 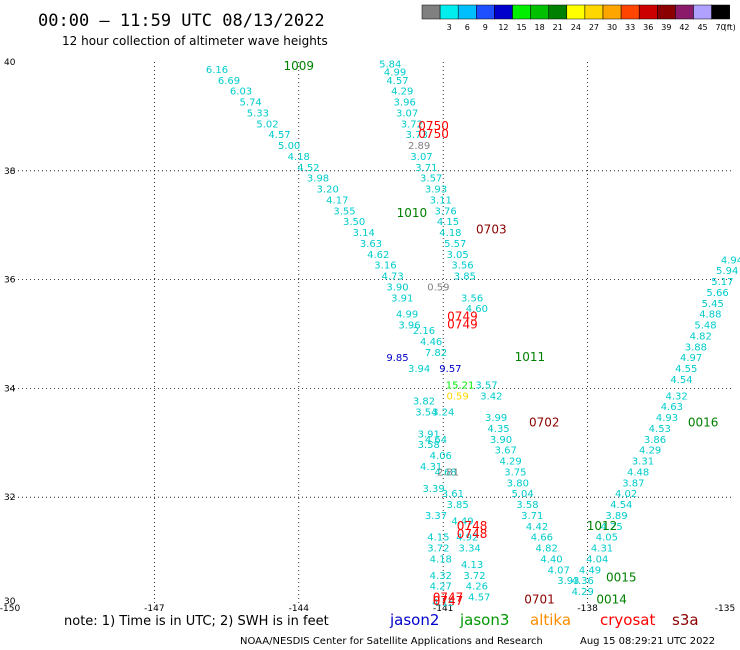 I want to click on wave-height-point: 5.00, so click(x=289, y=146).